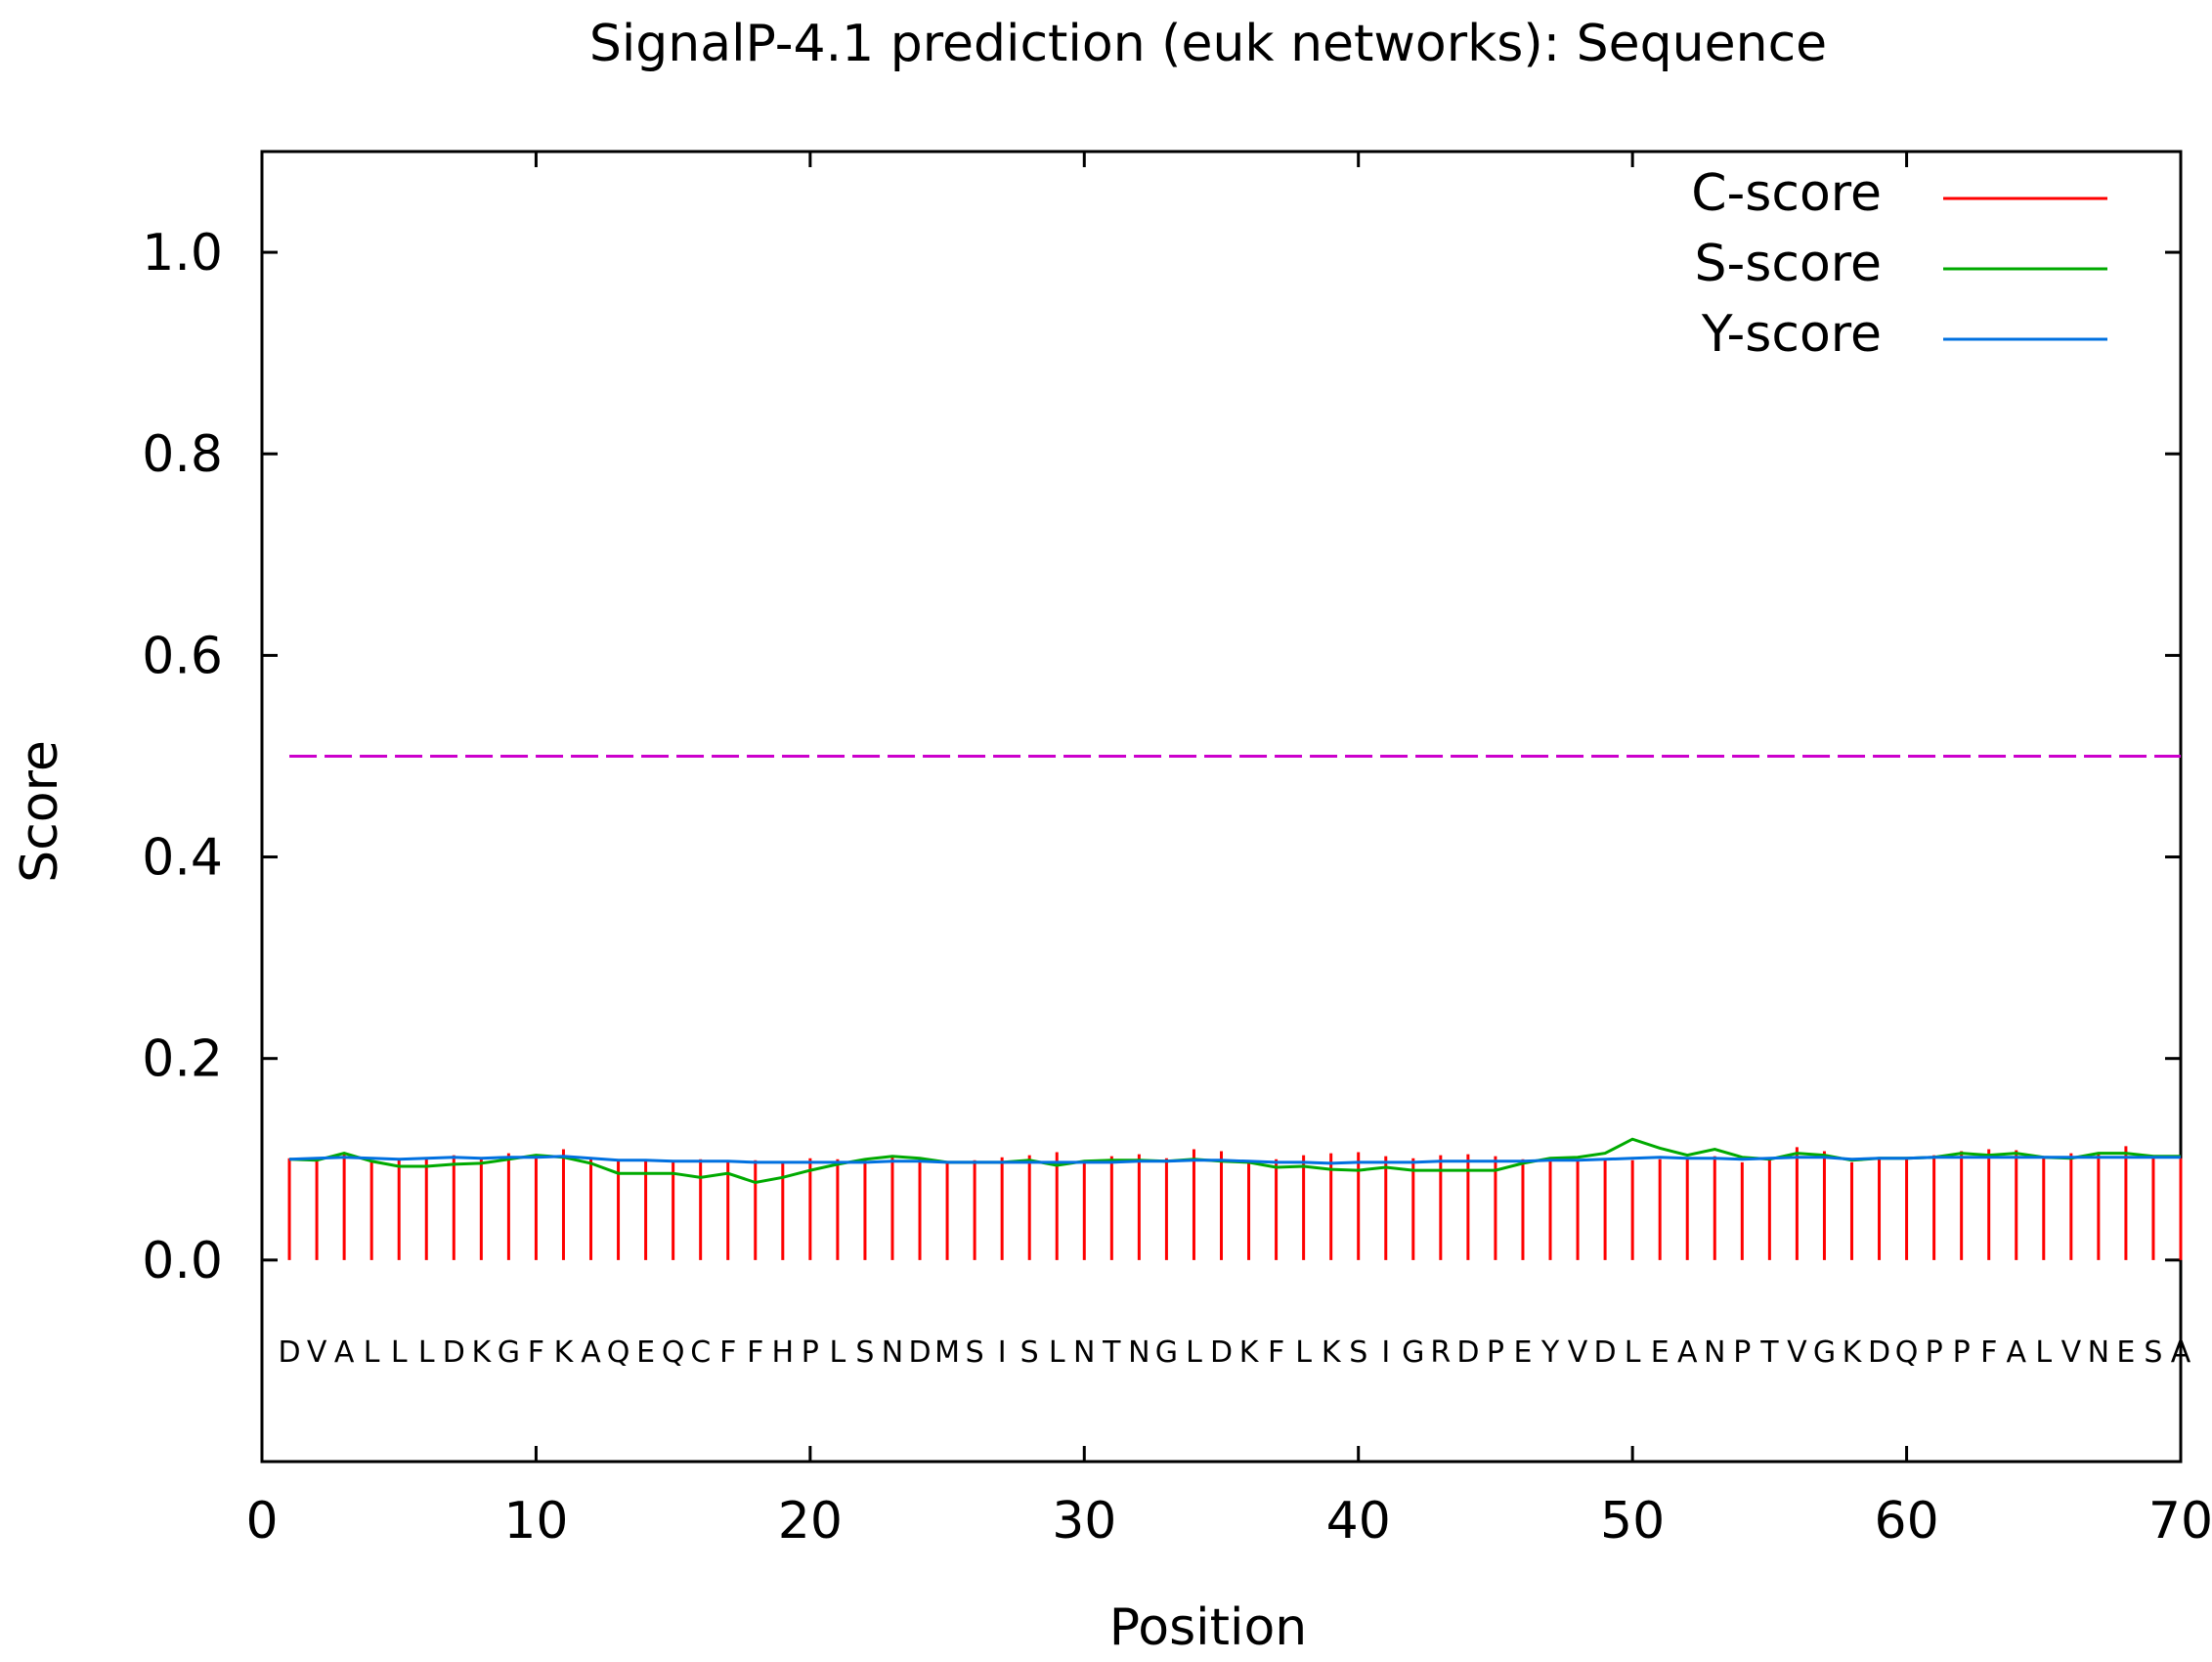 Image resolution: width=2212 pixels, height=1662 pixels. Describe the element at coordinates (1786, 193) in the screenshot. I see `legend-label-c-score: C-score` at that location.